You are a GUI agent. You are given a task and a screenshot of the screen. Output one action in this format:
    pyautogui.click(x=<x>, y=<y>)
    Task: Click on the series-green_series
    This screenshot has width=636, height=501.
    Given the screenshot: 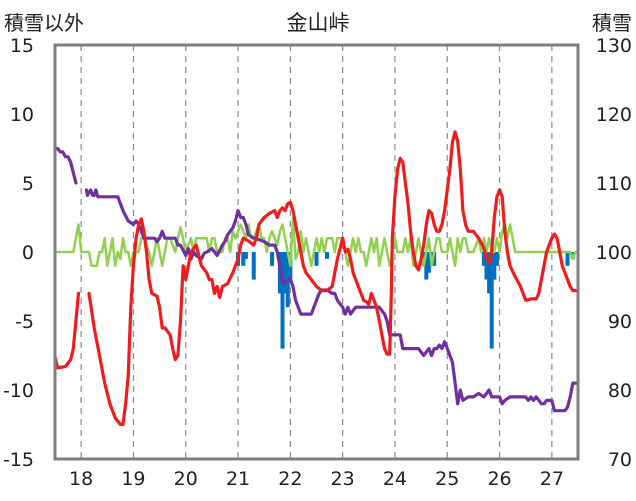 What is the action you would take?
    pyautogui.click(x=316, y=242)
    